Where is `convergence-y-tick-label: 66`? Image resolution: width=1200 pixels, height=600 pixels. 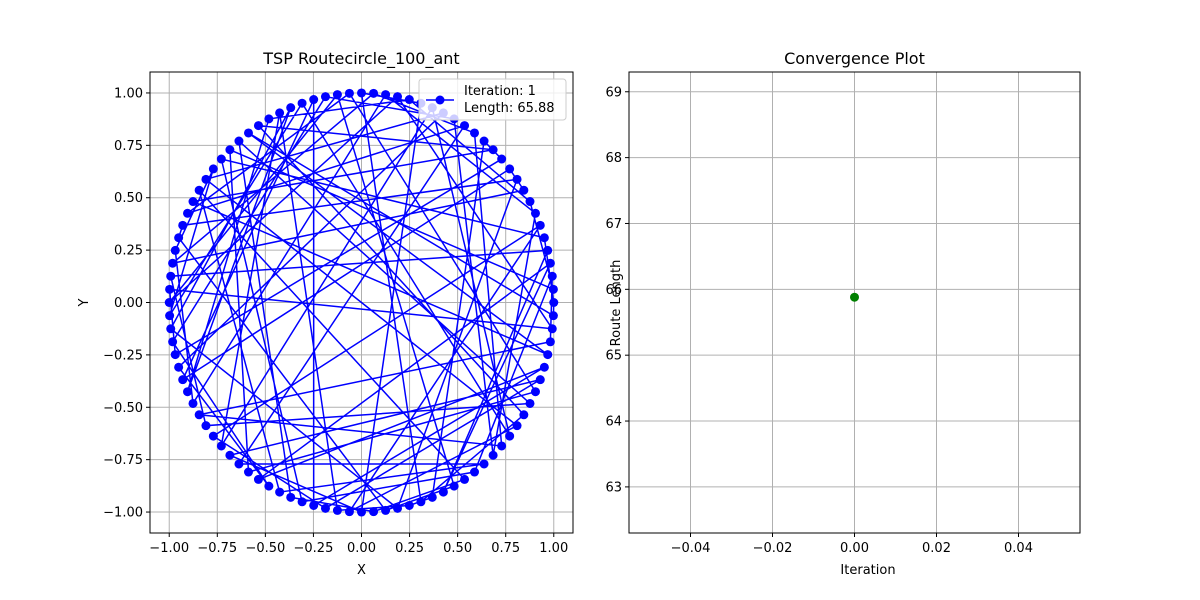
convergence-y-tick-label: 66 is located at coordinates (613, 290).